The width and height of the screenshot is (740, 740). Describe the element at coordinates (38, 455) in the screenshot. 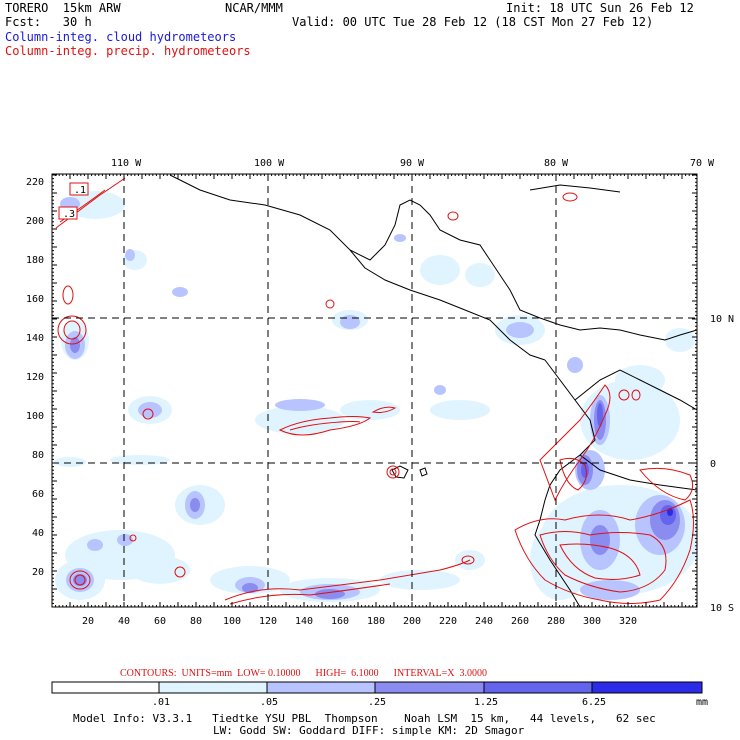

I see `y-tick-label: 80` at that location.